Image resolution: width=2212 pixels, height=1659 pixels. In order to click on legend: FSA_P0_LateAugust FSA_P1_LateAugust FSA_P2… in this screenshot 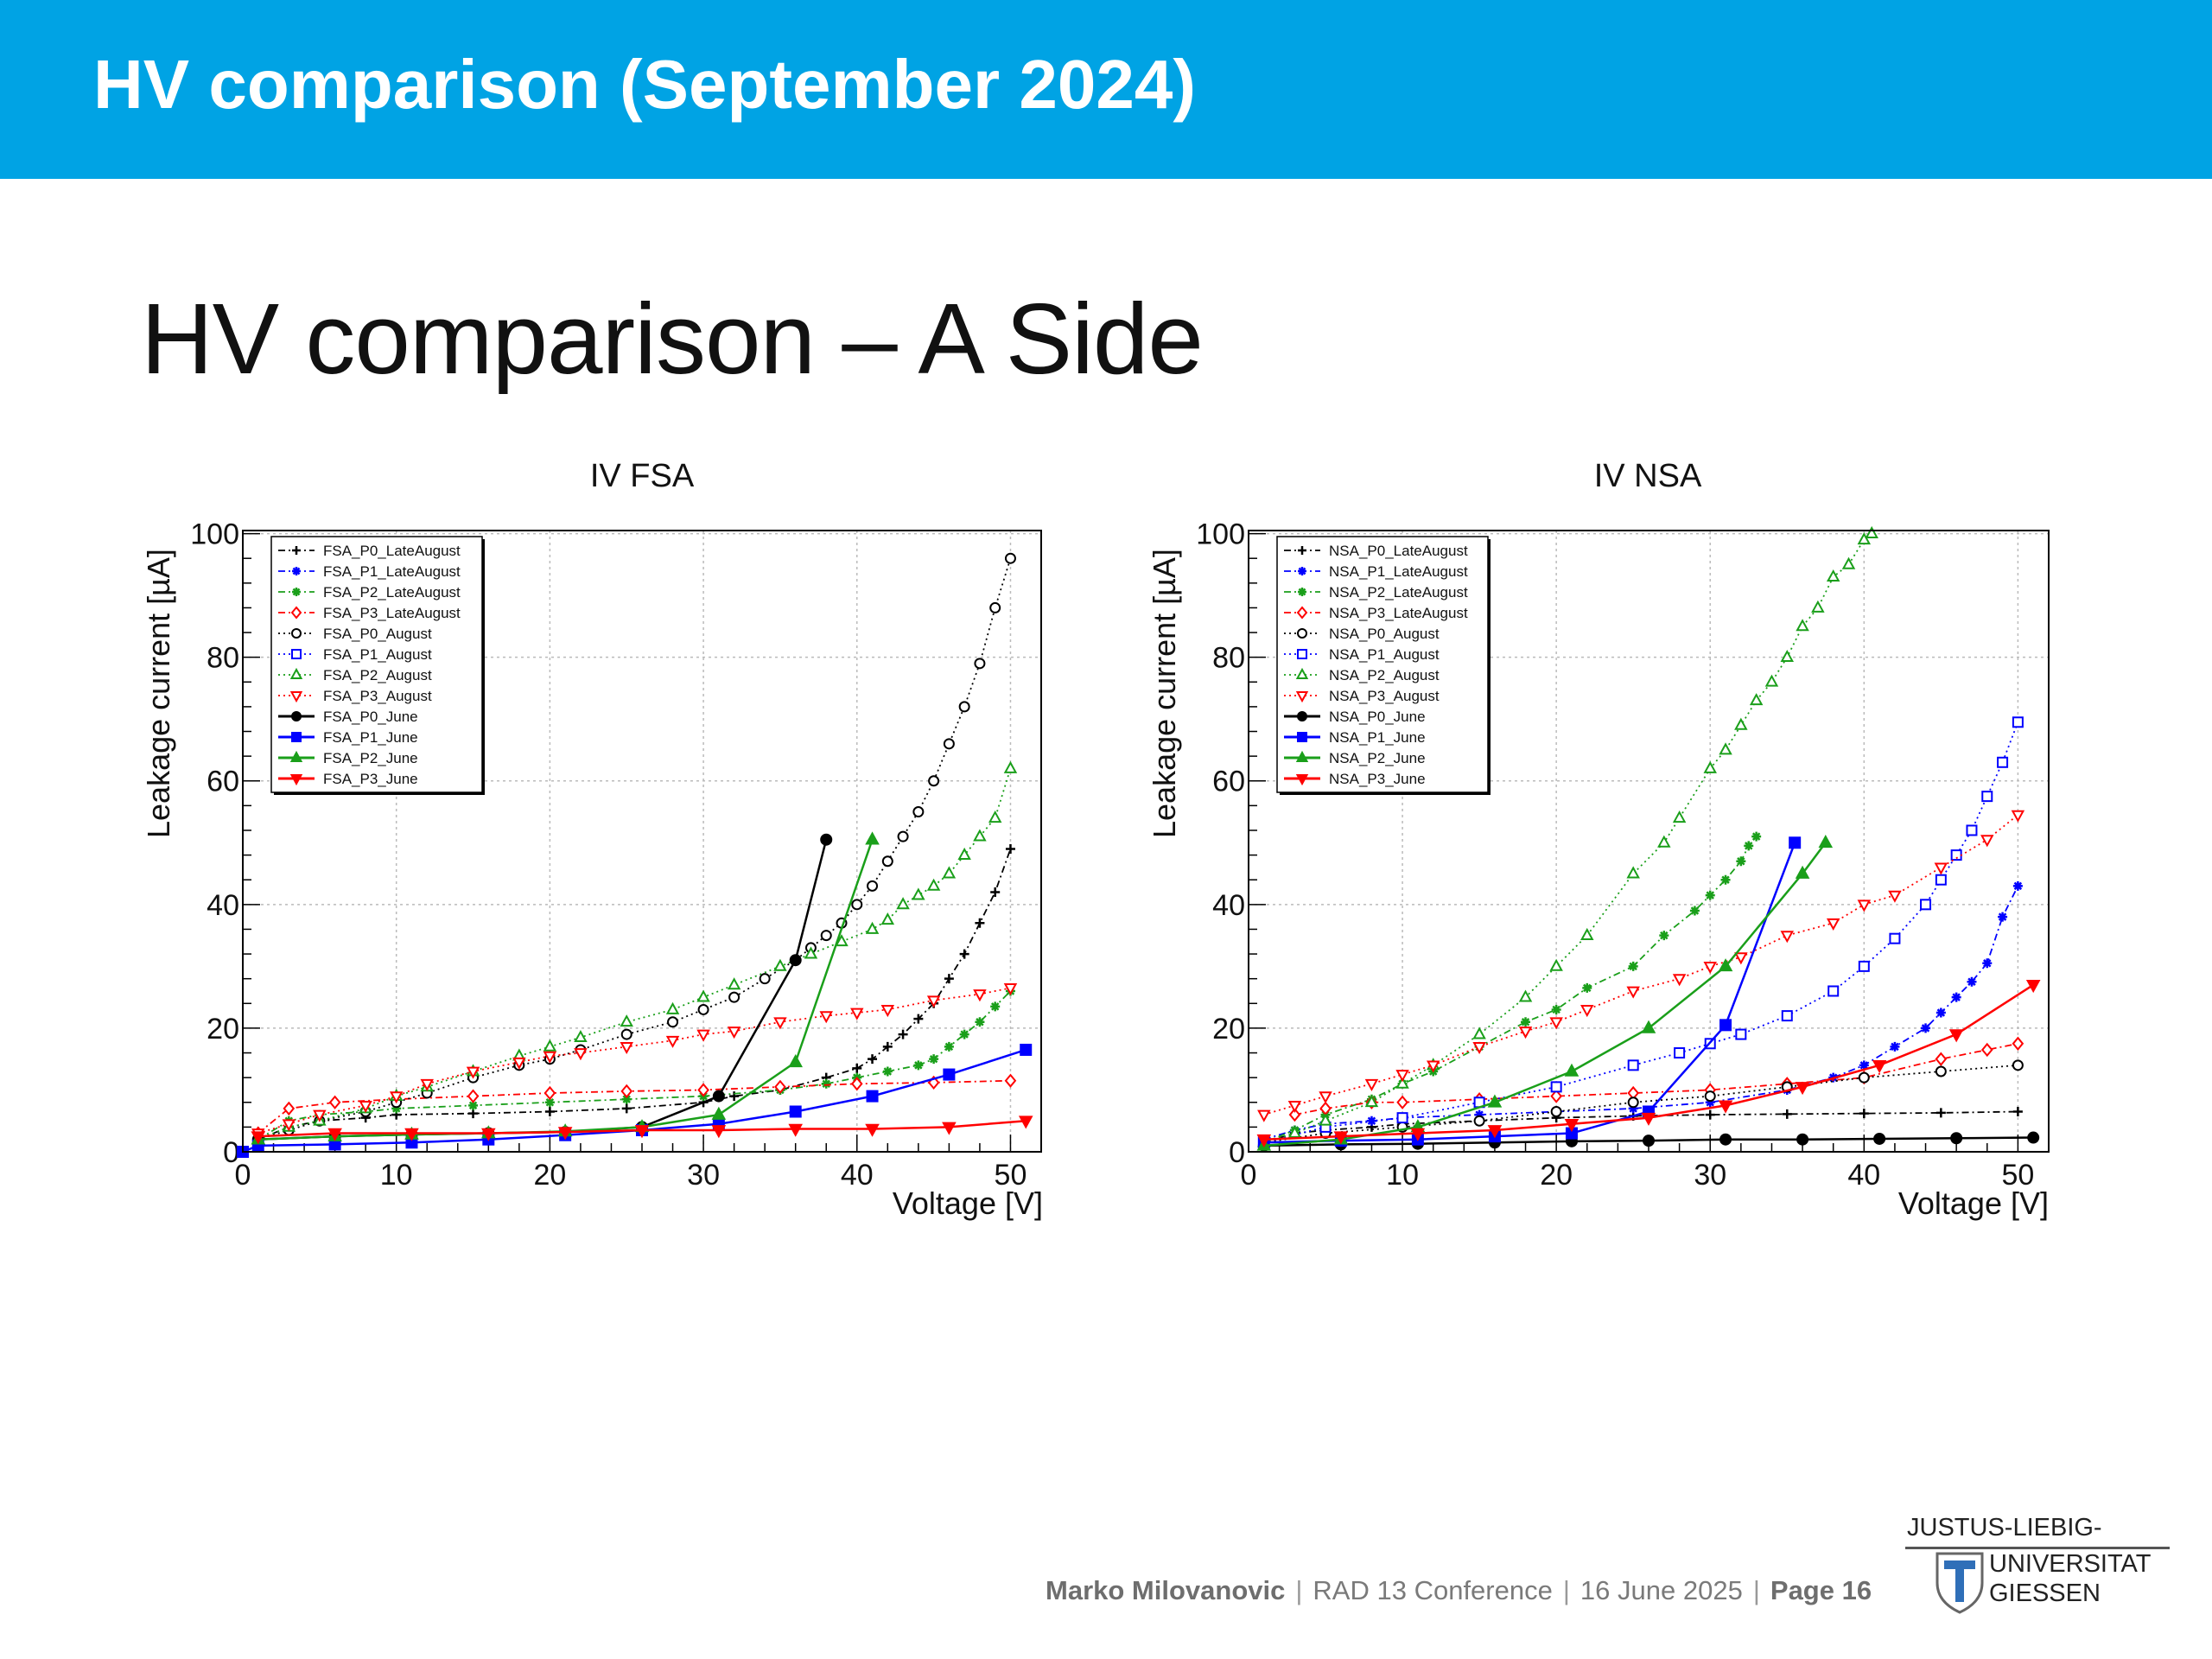, I will do `click(377, 665)`.